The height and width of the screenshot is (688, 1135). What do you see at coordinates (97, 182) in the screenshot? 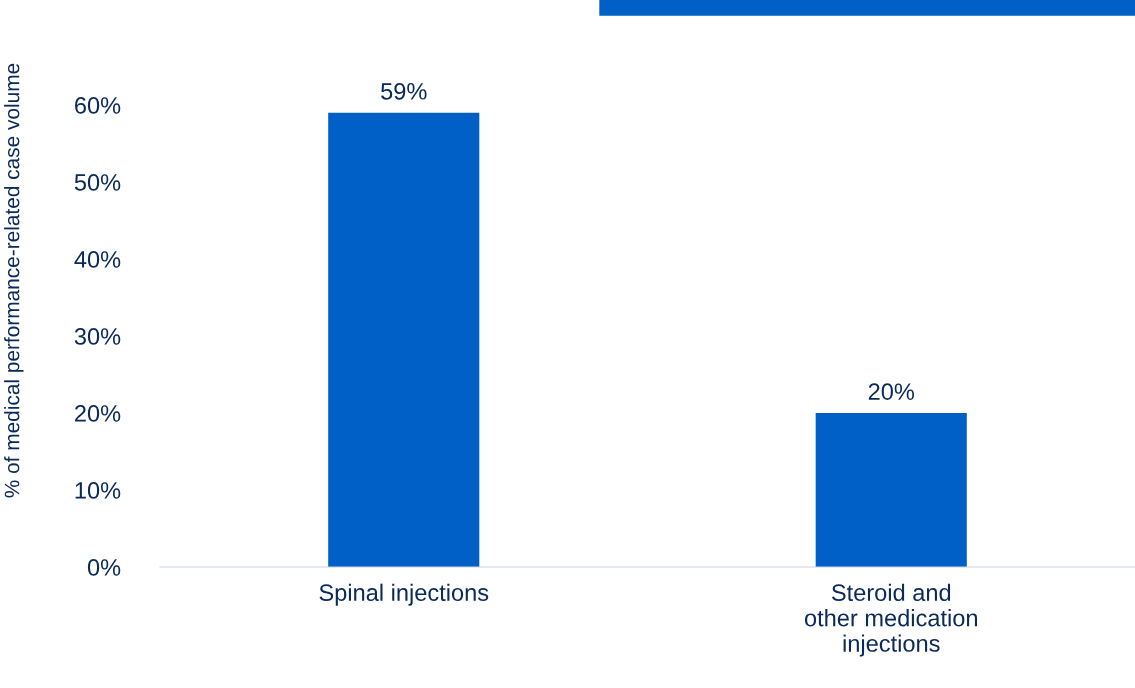
I see `y-tick-label: 50%` at bounding box center [97, 182].